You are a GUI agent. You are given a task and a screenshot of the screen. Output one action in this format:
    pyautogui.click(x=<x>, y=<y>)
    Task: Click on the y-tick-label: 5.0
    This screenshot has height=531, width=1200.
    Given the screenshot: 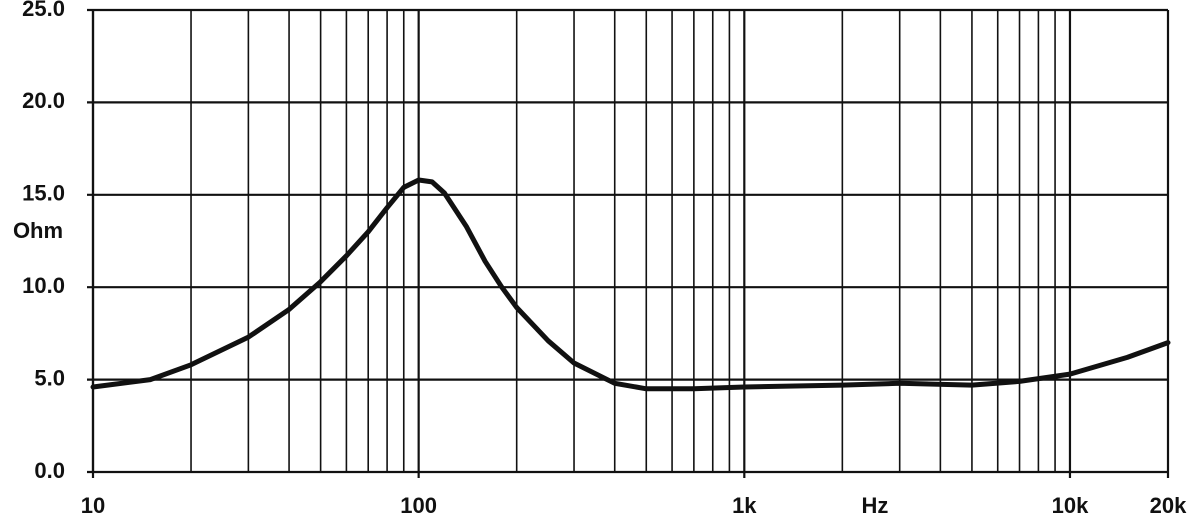 What is the action you would take?
    pyautogui.click(x=49, y=377)
    